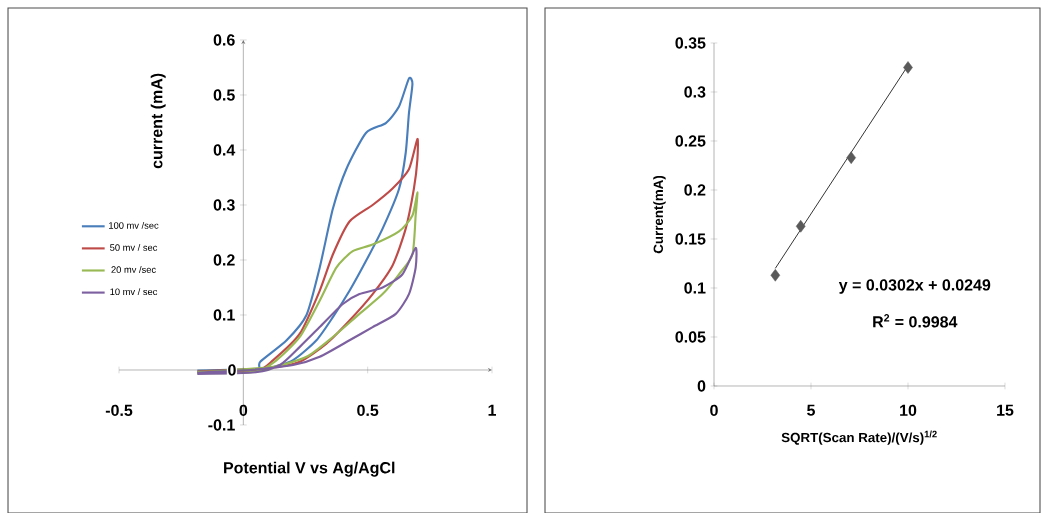  Describe the element at coordinates (221, 425) in the screenshot. I see `y-tick-label: -0.1` at that location.